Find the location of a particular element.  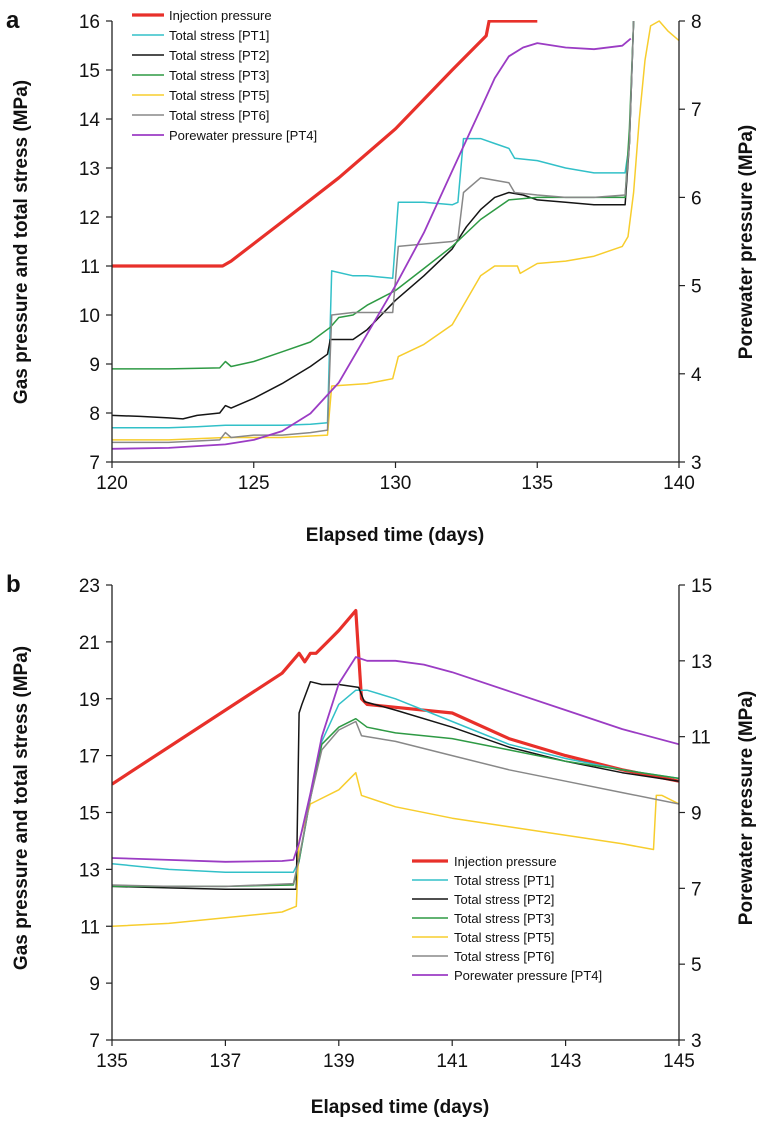

panel-b-x-tick-label-1: 137 is located at coordinates (226, 1061).